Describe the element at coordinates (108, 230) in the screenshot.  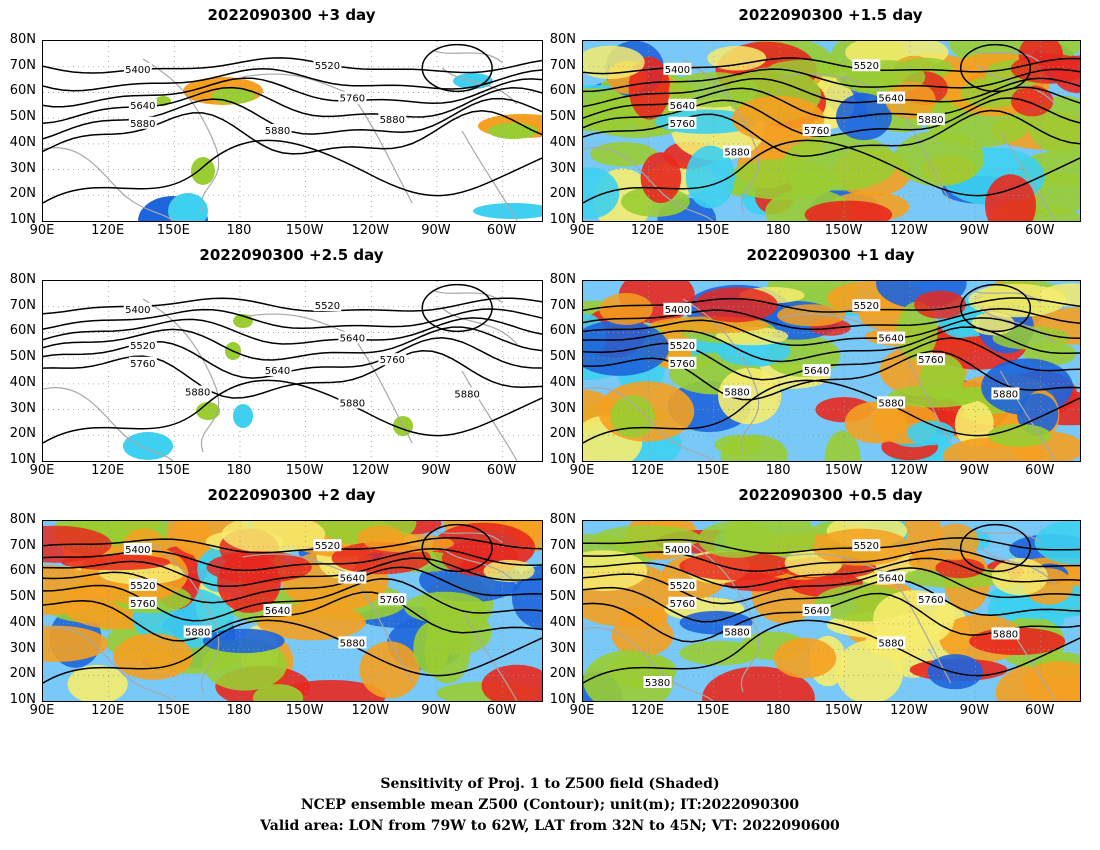
I see `lon-tick-label: 120E` at that location.